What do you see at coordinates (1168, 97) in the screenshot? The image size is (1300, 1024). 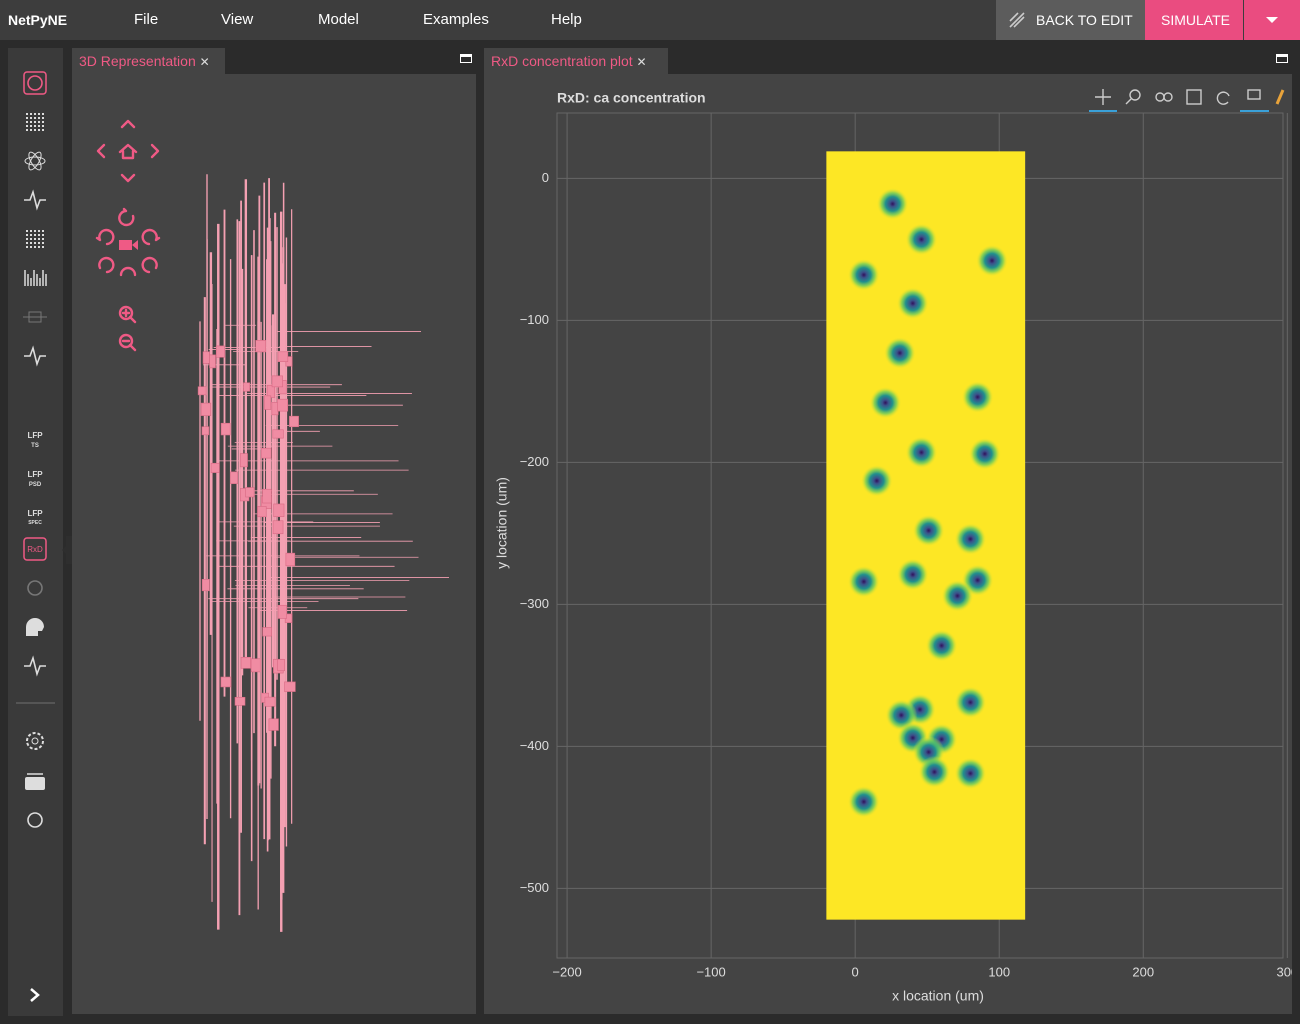 I see `modebar-lasso` at bounding box center [1168, 97].